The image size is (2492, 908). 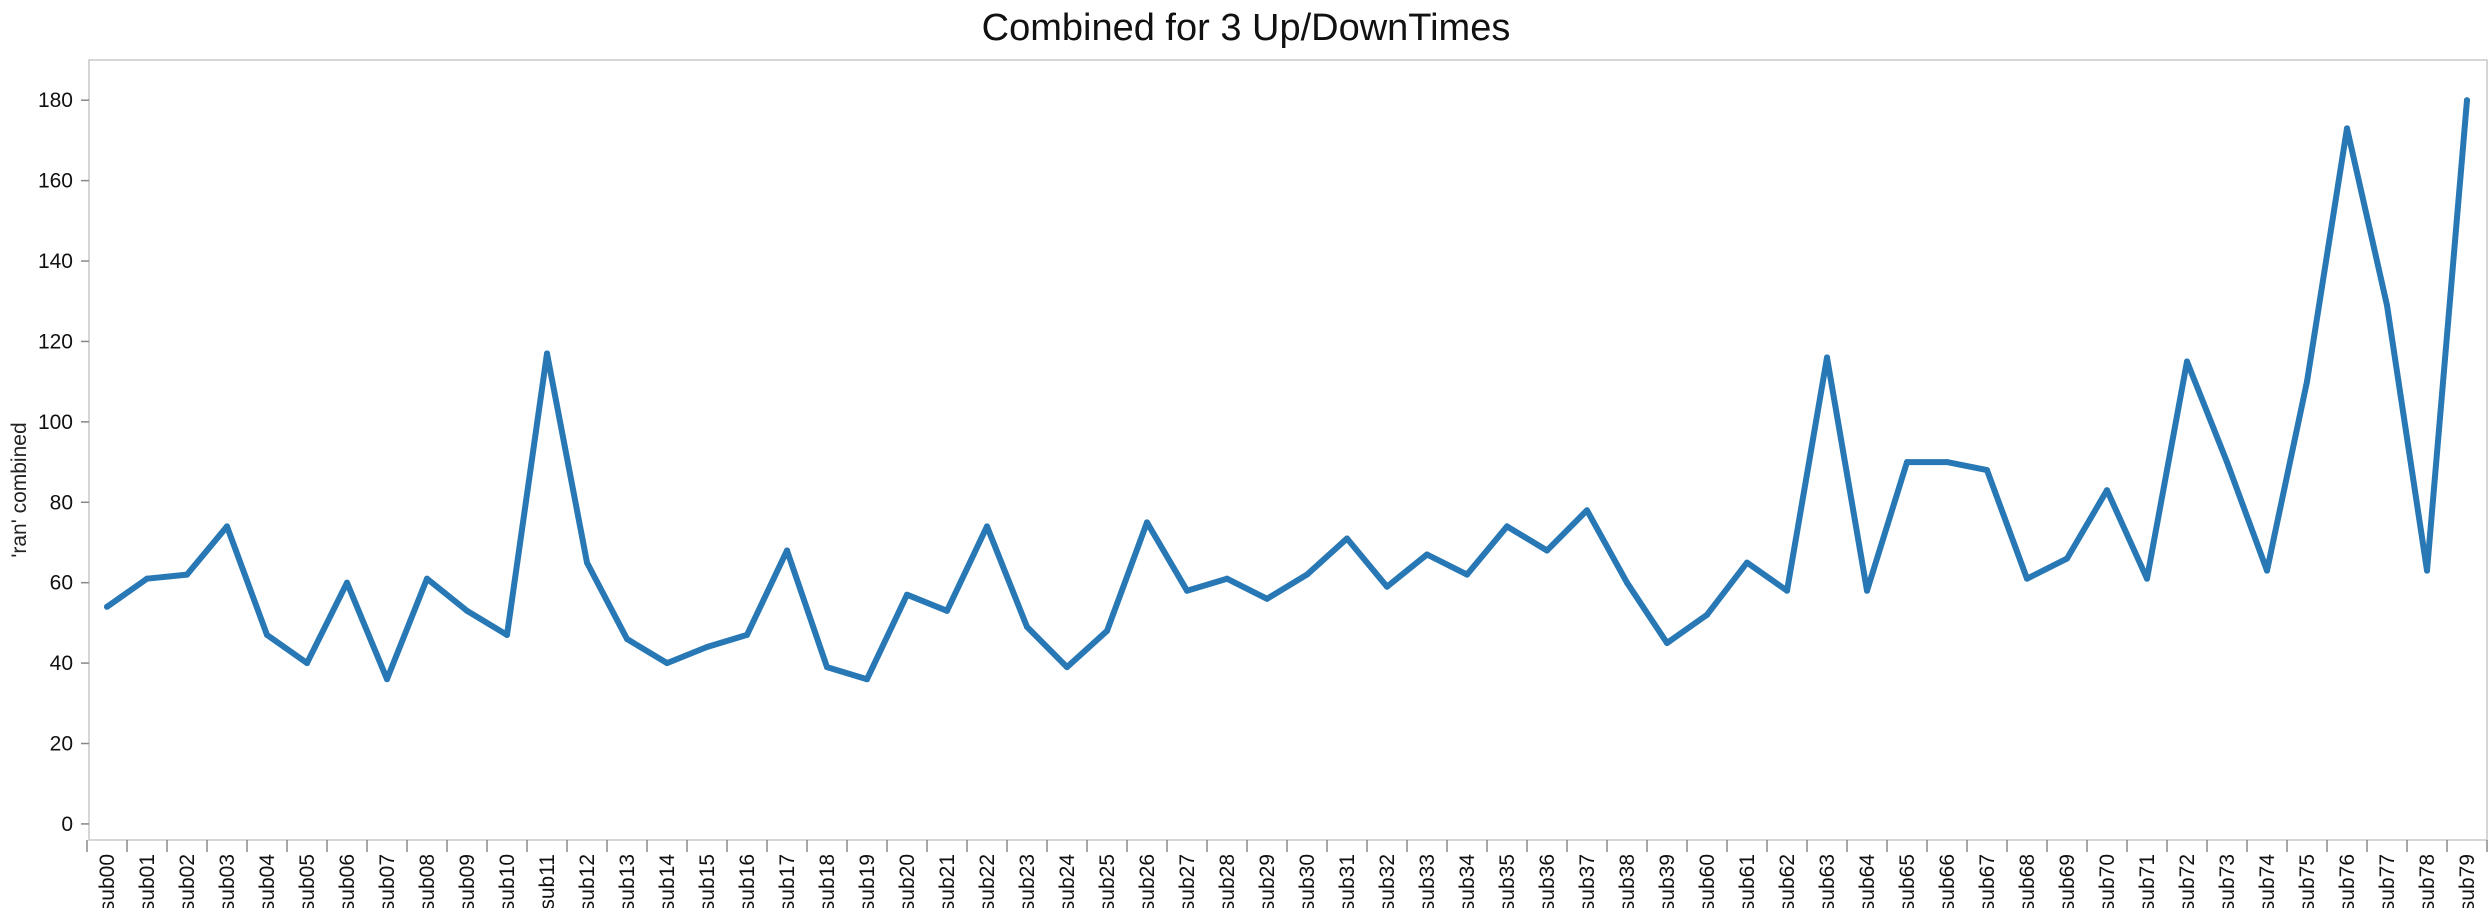 What do you see at coordinates (147, 881) in the screenshot?
I see `x-tick-label: sub01` at bounding box center [147, 881].